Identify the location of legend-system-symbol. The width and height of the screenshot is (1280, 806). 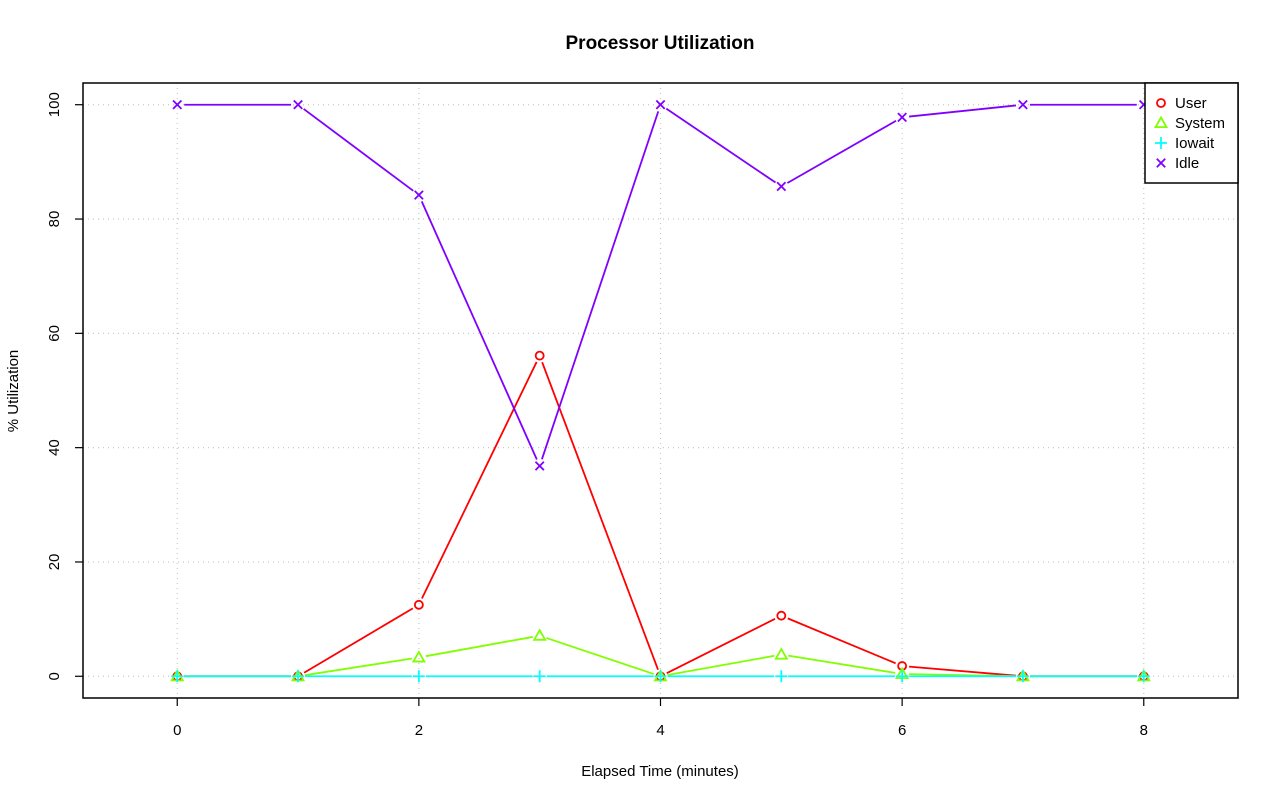
(1161, 122).